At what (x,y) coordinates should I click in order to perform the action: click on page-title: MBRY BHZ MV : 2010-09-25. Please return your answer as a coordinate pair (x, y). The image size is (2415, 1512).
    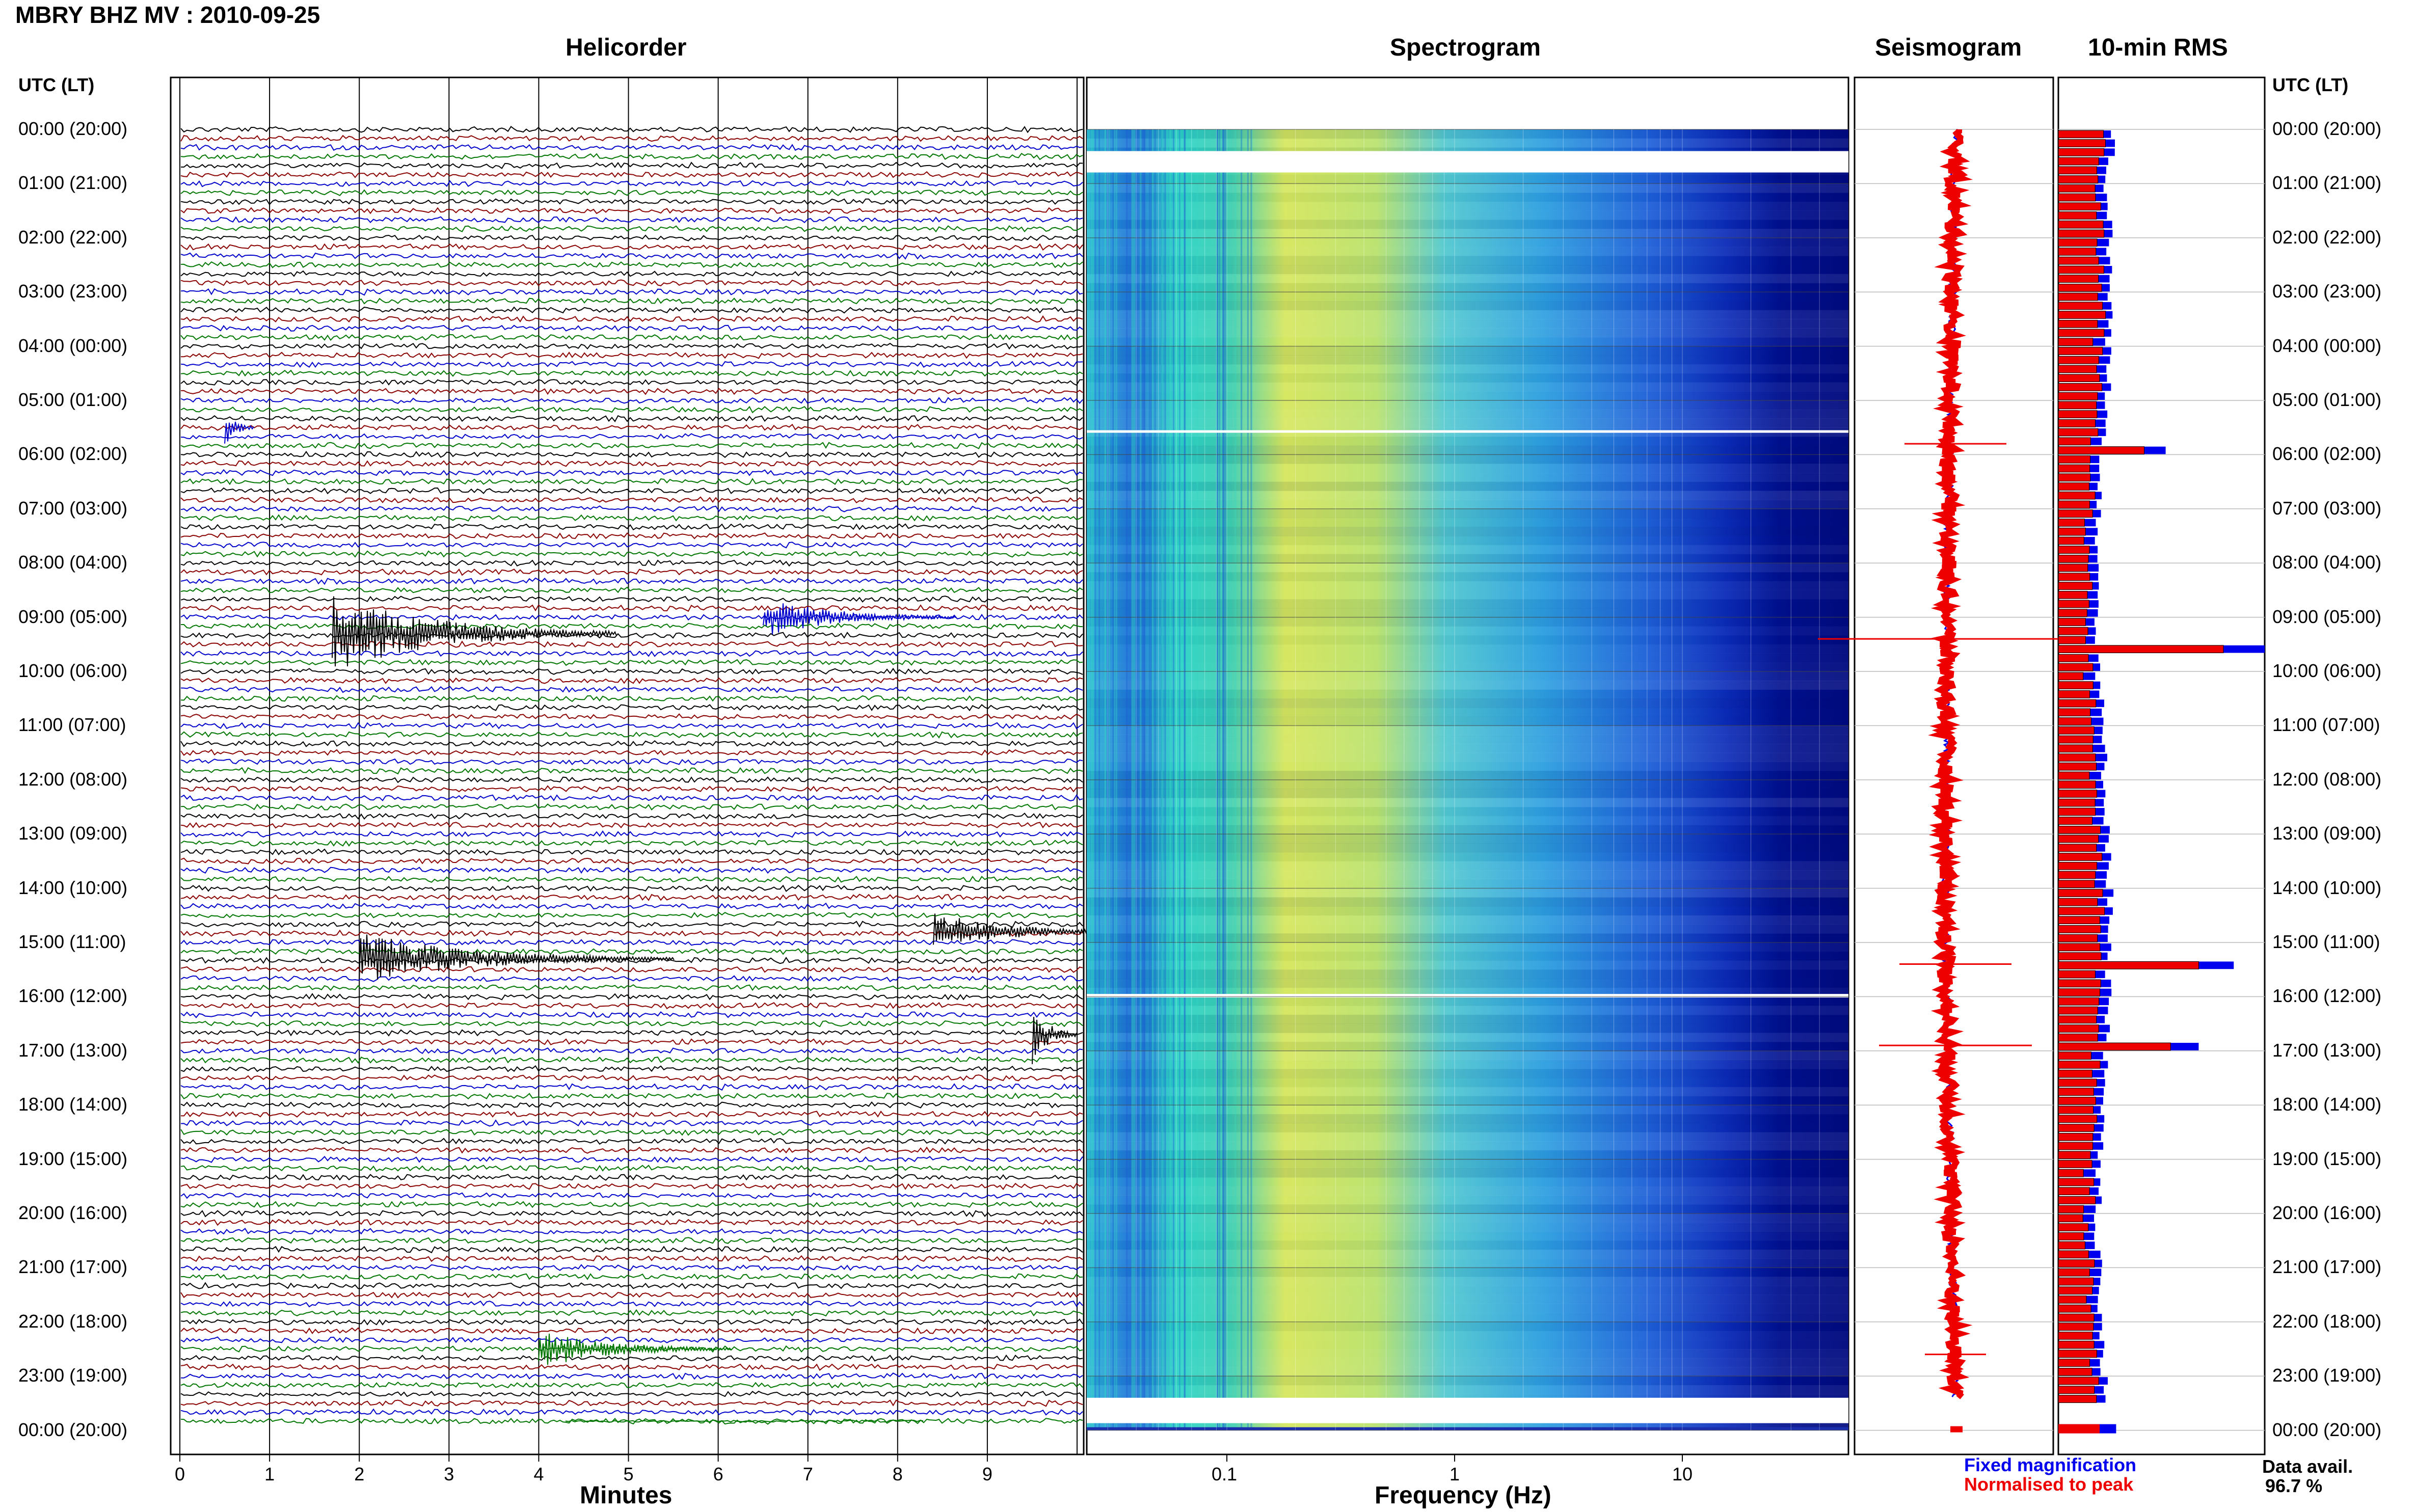
    Looking at the image, I should click on (168, 15).